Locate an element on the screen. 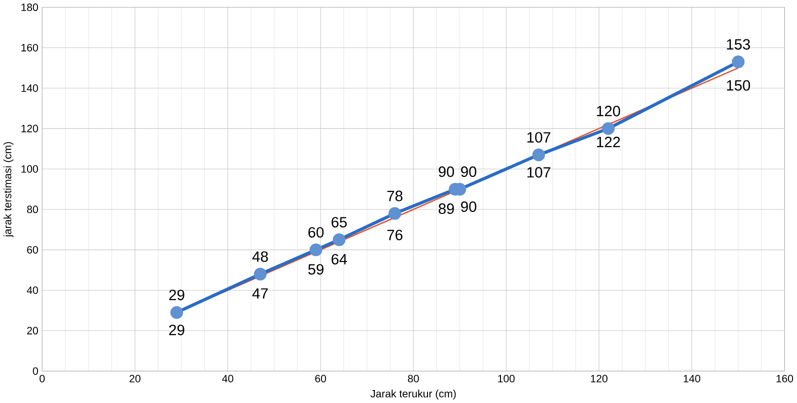 This screenshot has height=403, width=797. x-tick-label: 60 is located at coordinates (320, 378).